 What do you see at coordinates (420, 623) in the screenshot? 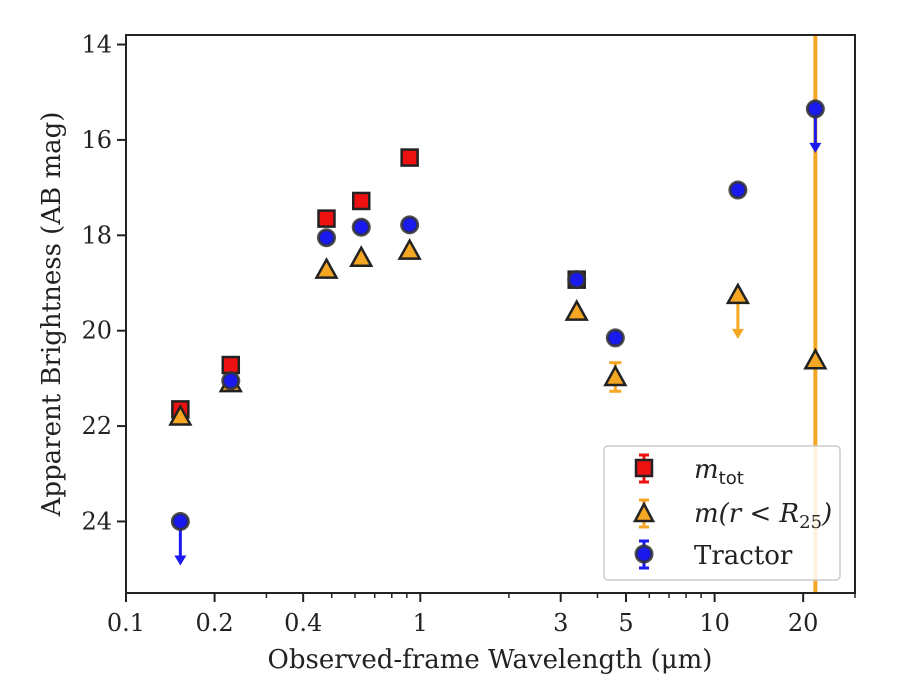
I see `x-tick-label: 1` at bounding box center [420, 623].